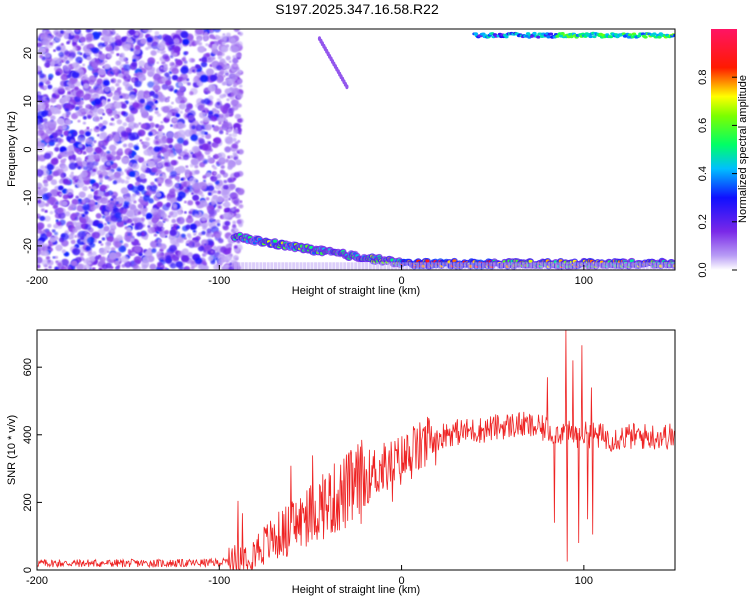  Describe the element at coordinates (37, 581) in the screenshot. I see `snr-x-tick-label: -200` at that location.